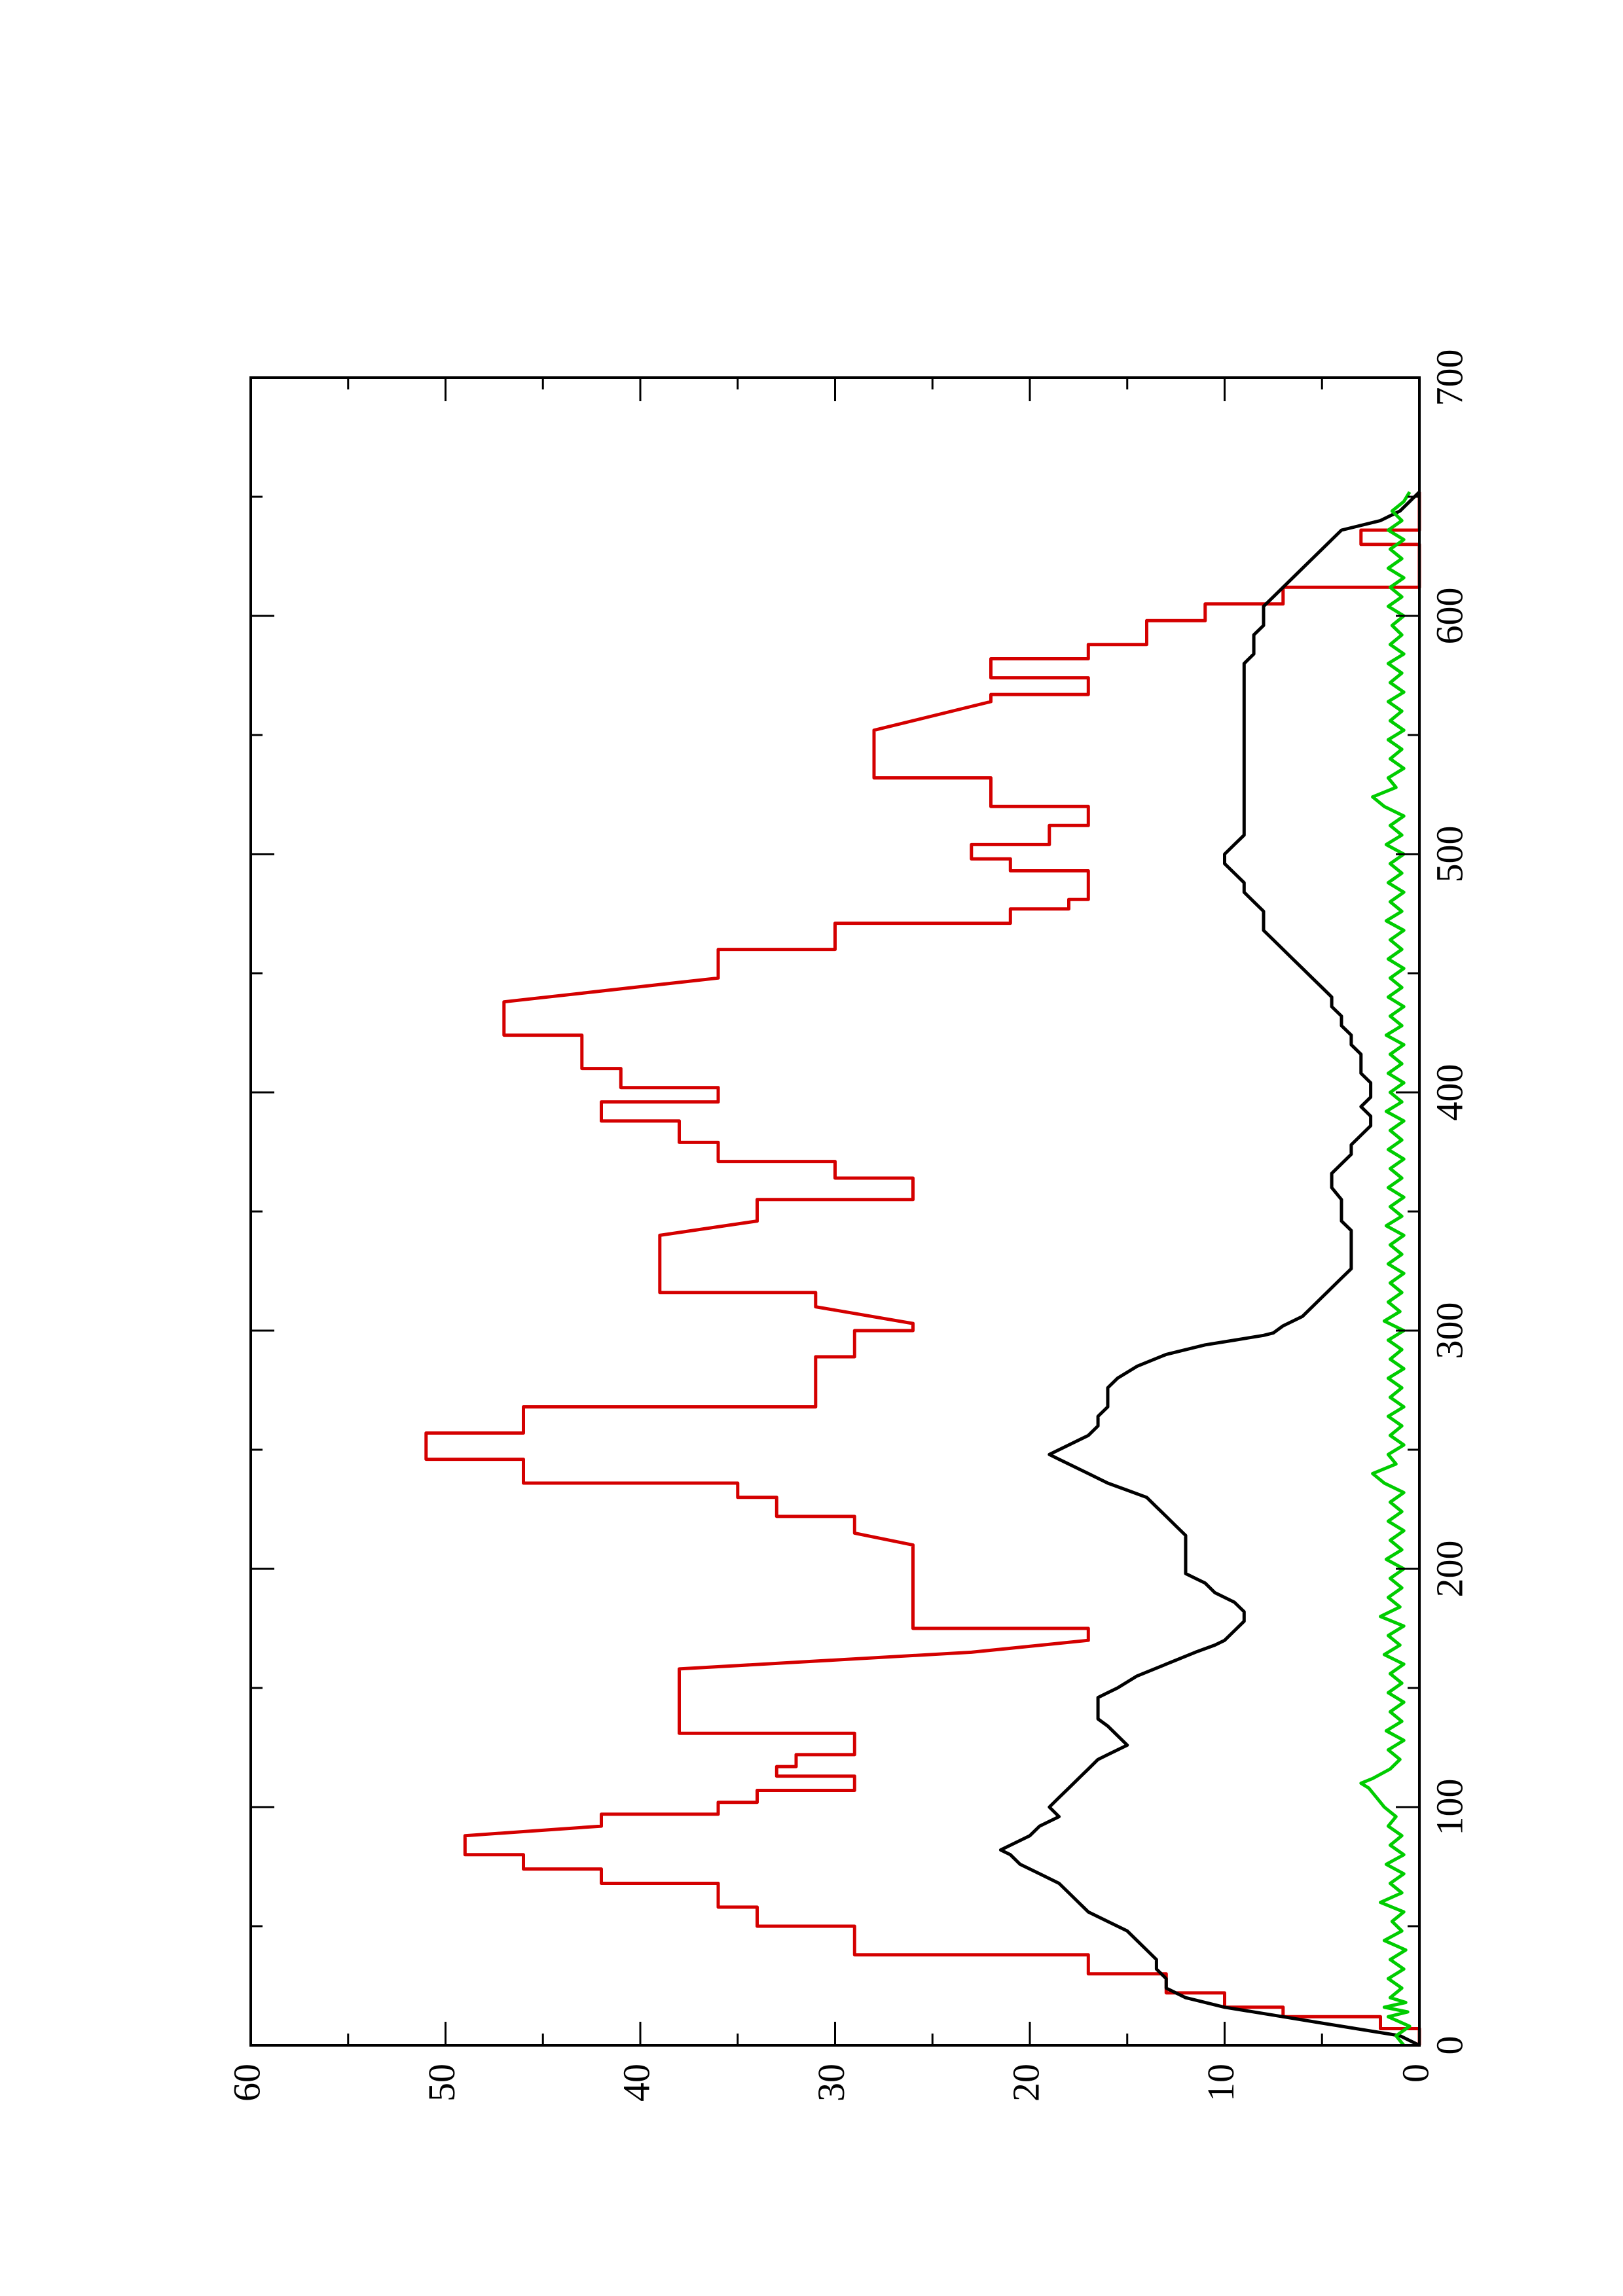 Image resolution: width=1623 pixels, height=2296 pixels. Describe the element at coordinates (1449, 1807) in the screenshot. I see `x-tick-label: 100` at that location.